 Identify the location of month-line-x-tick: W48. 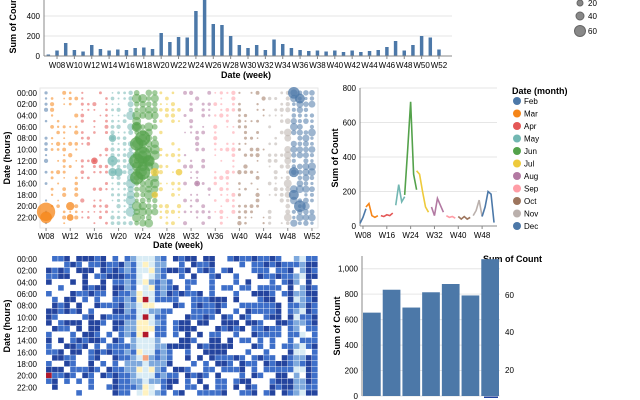
(482, 235).